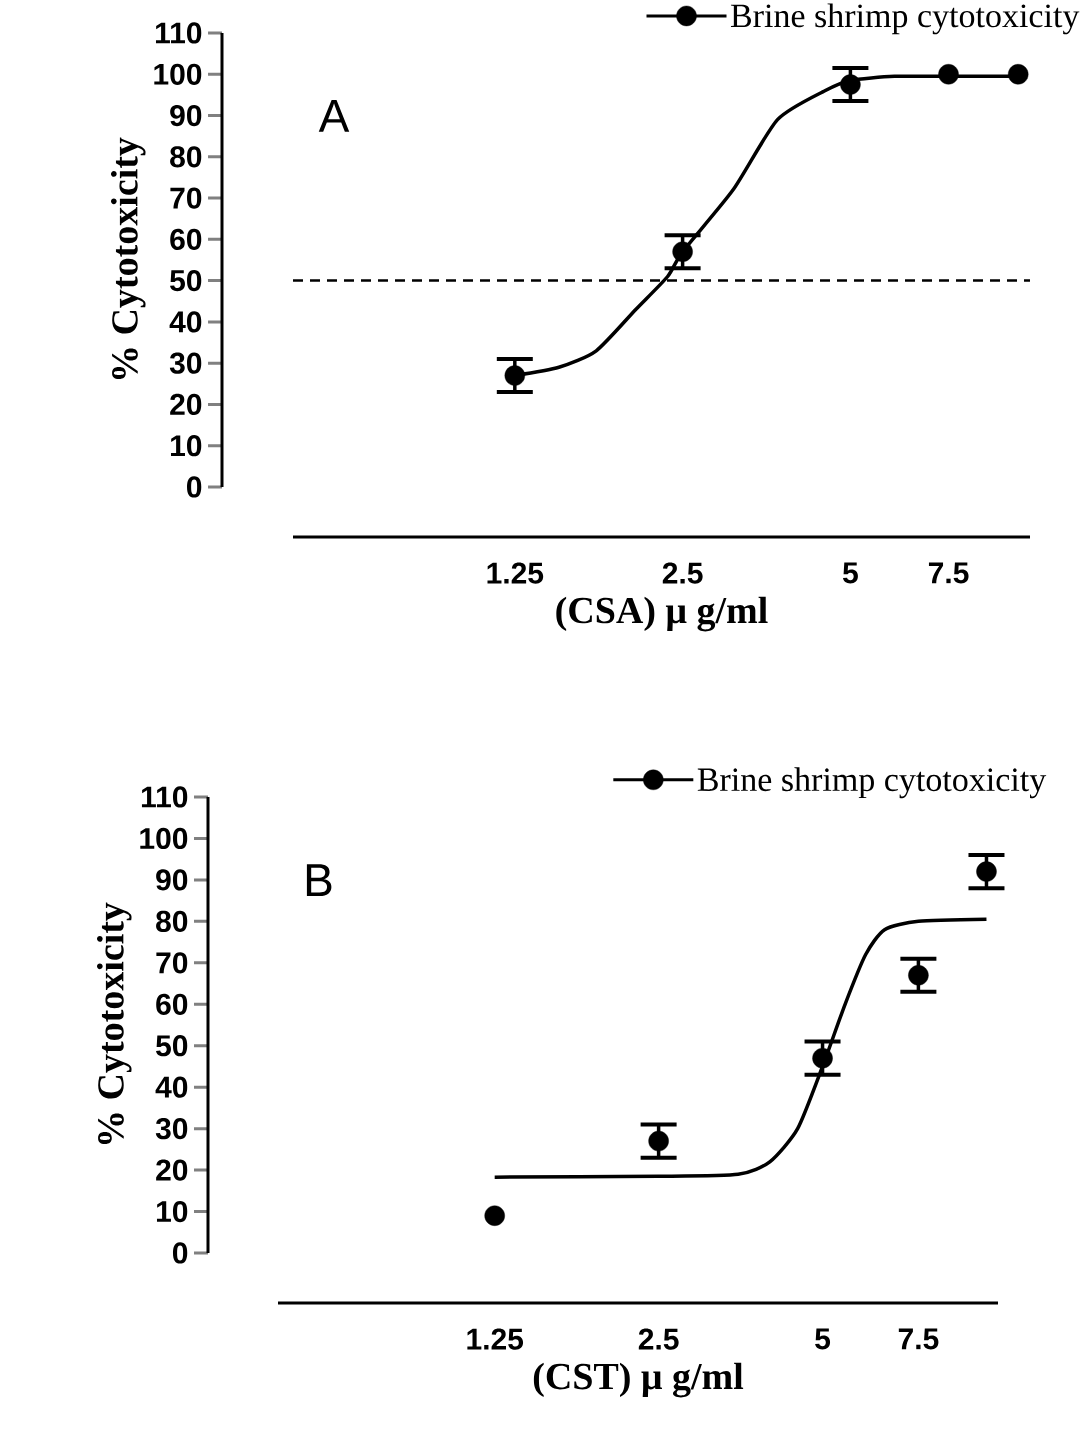 The image size is (1087, 1432). I want to click on annotation: A, so click(334, 116).